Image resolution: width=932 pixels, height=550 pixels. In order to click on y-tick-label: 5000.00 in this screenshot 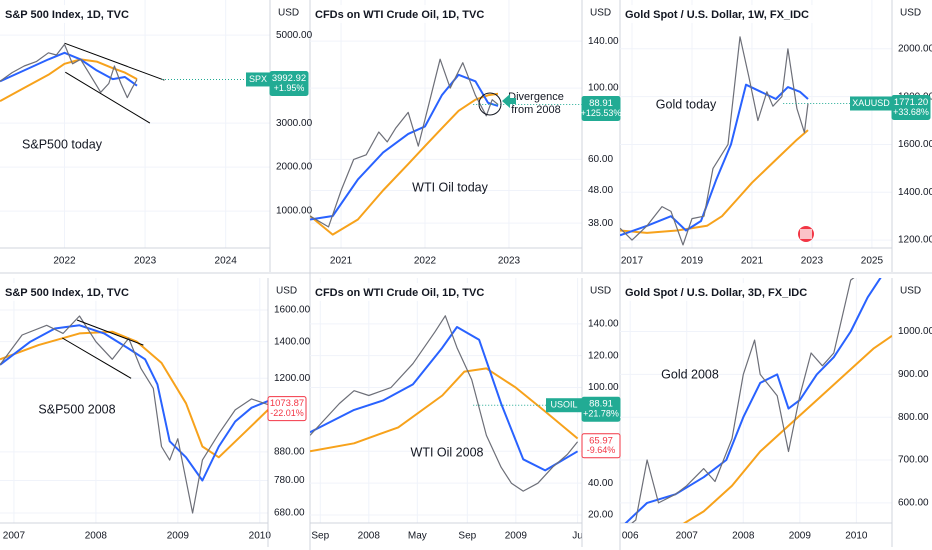, I will do `click(294, 35)`.